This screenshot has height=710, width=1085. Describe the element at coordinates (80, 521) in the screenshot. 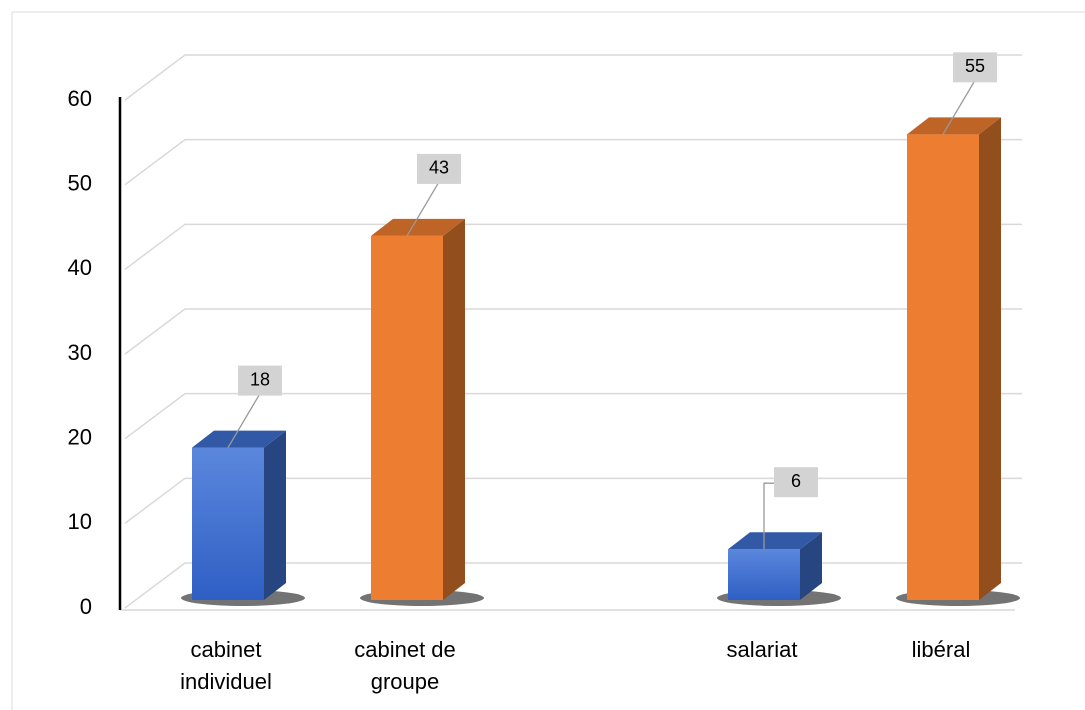

I see `y-tick-label: 10` at that location.